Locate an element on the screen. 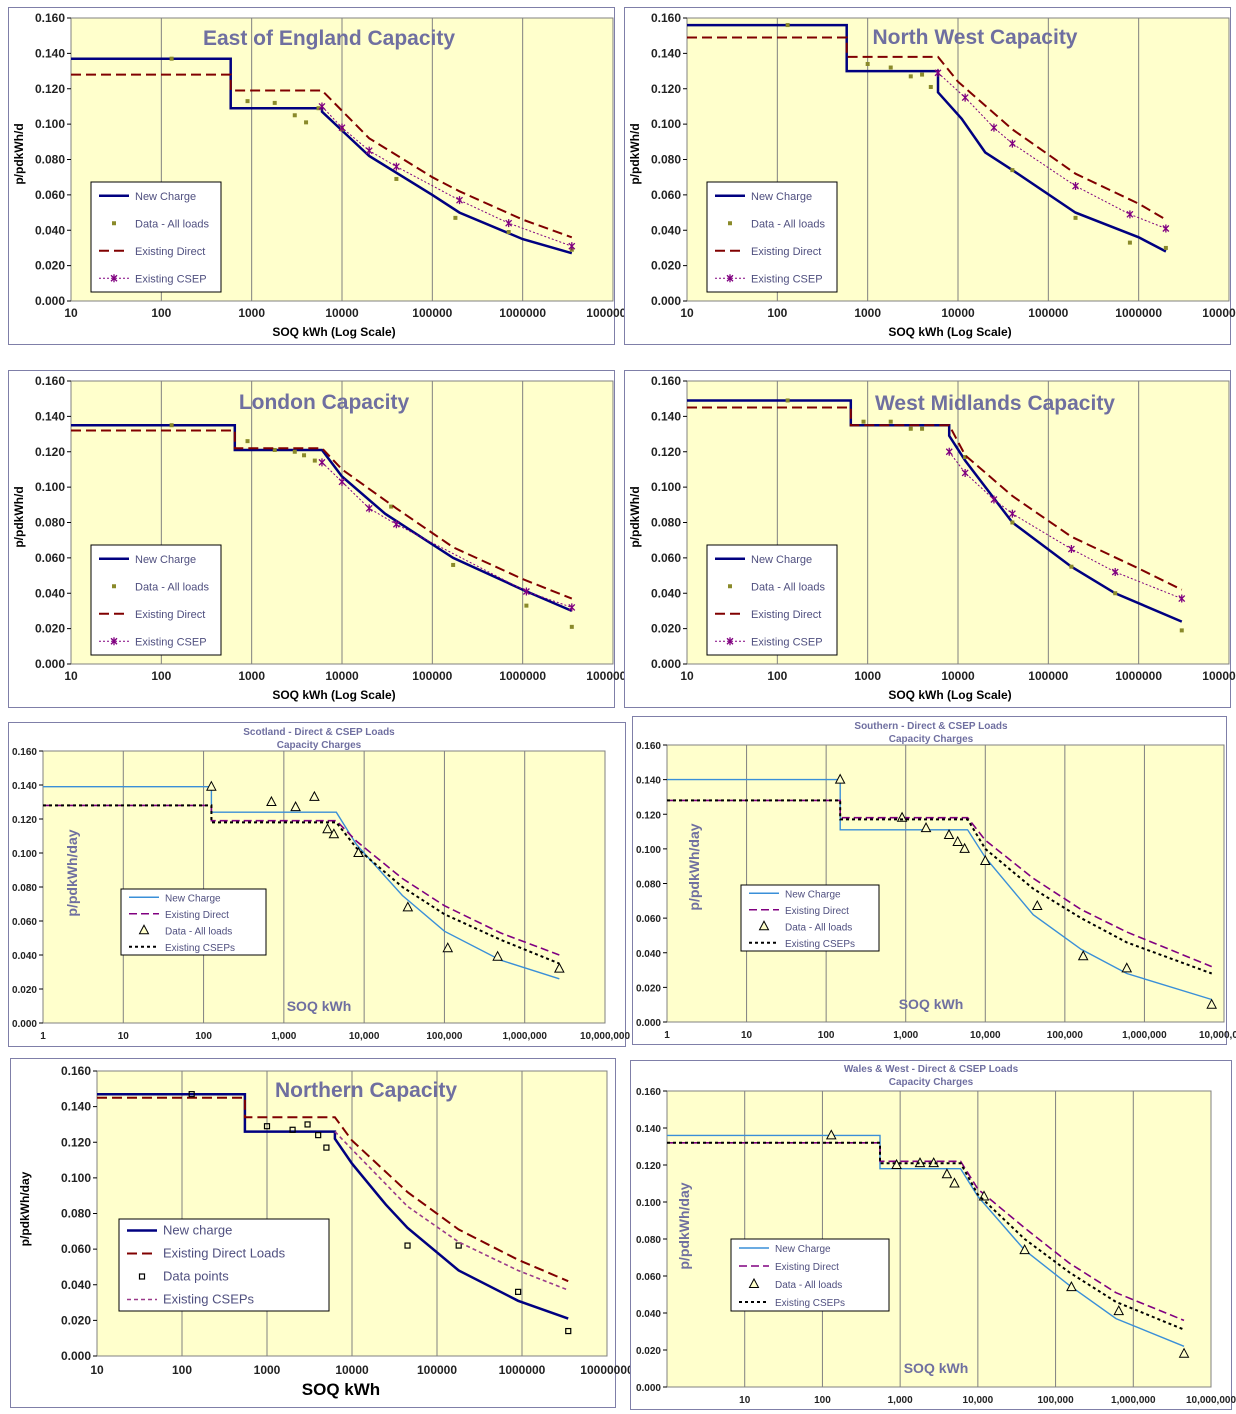 Image resolution: width=1236 pixels, height=1414 pixels. x-tick-label: 10000000 is located at coordinates (1219, 676).